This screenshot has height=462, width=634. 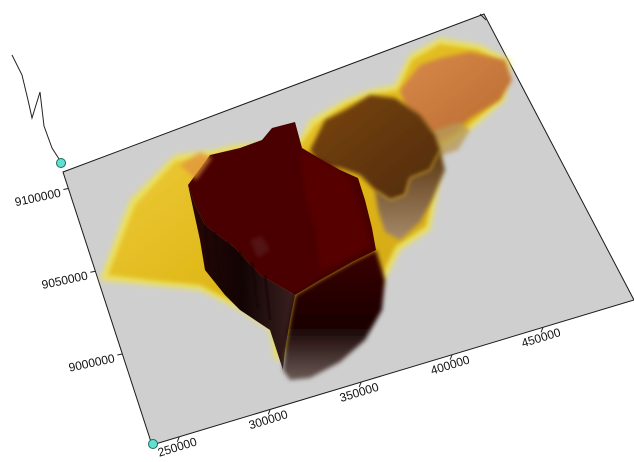 I want to click on surface-mid-orange, so click(x=456, y=96).